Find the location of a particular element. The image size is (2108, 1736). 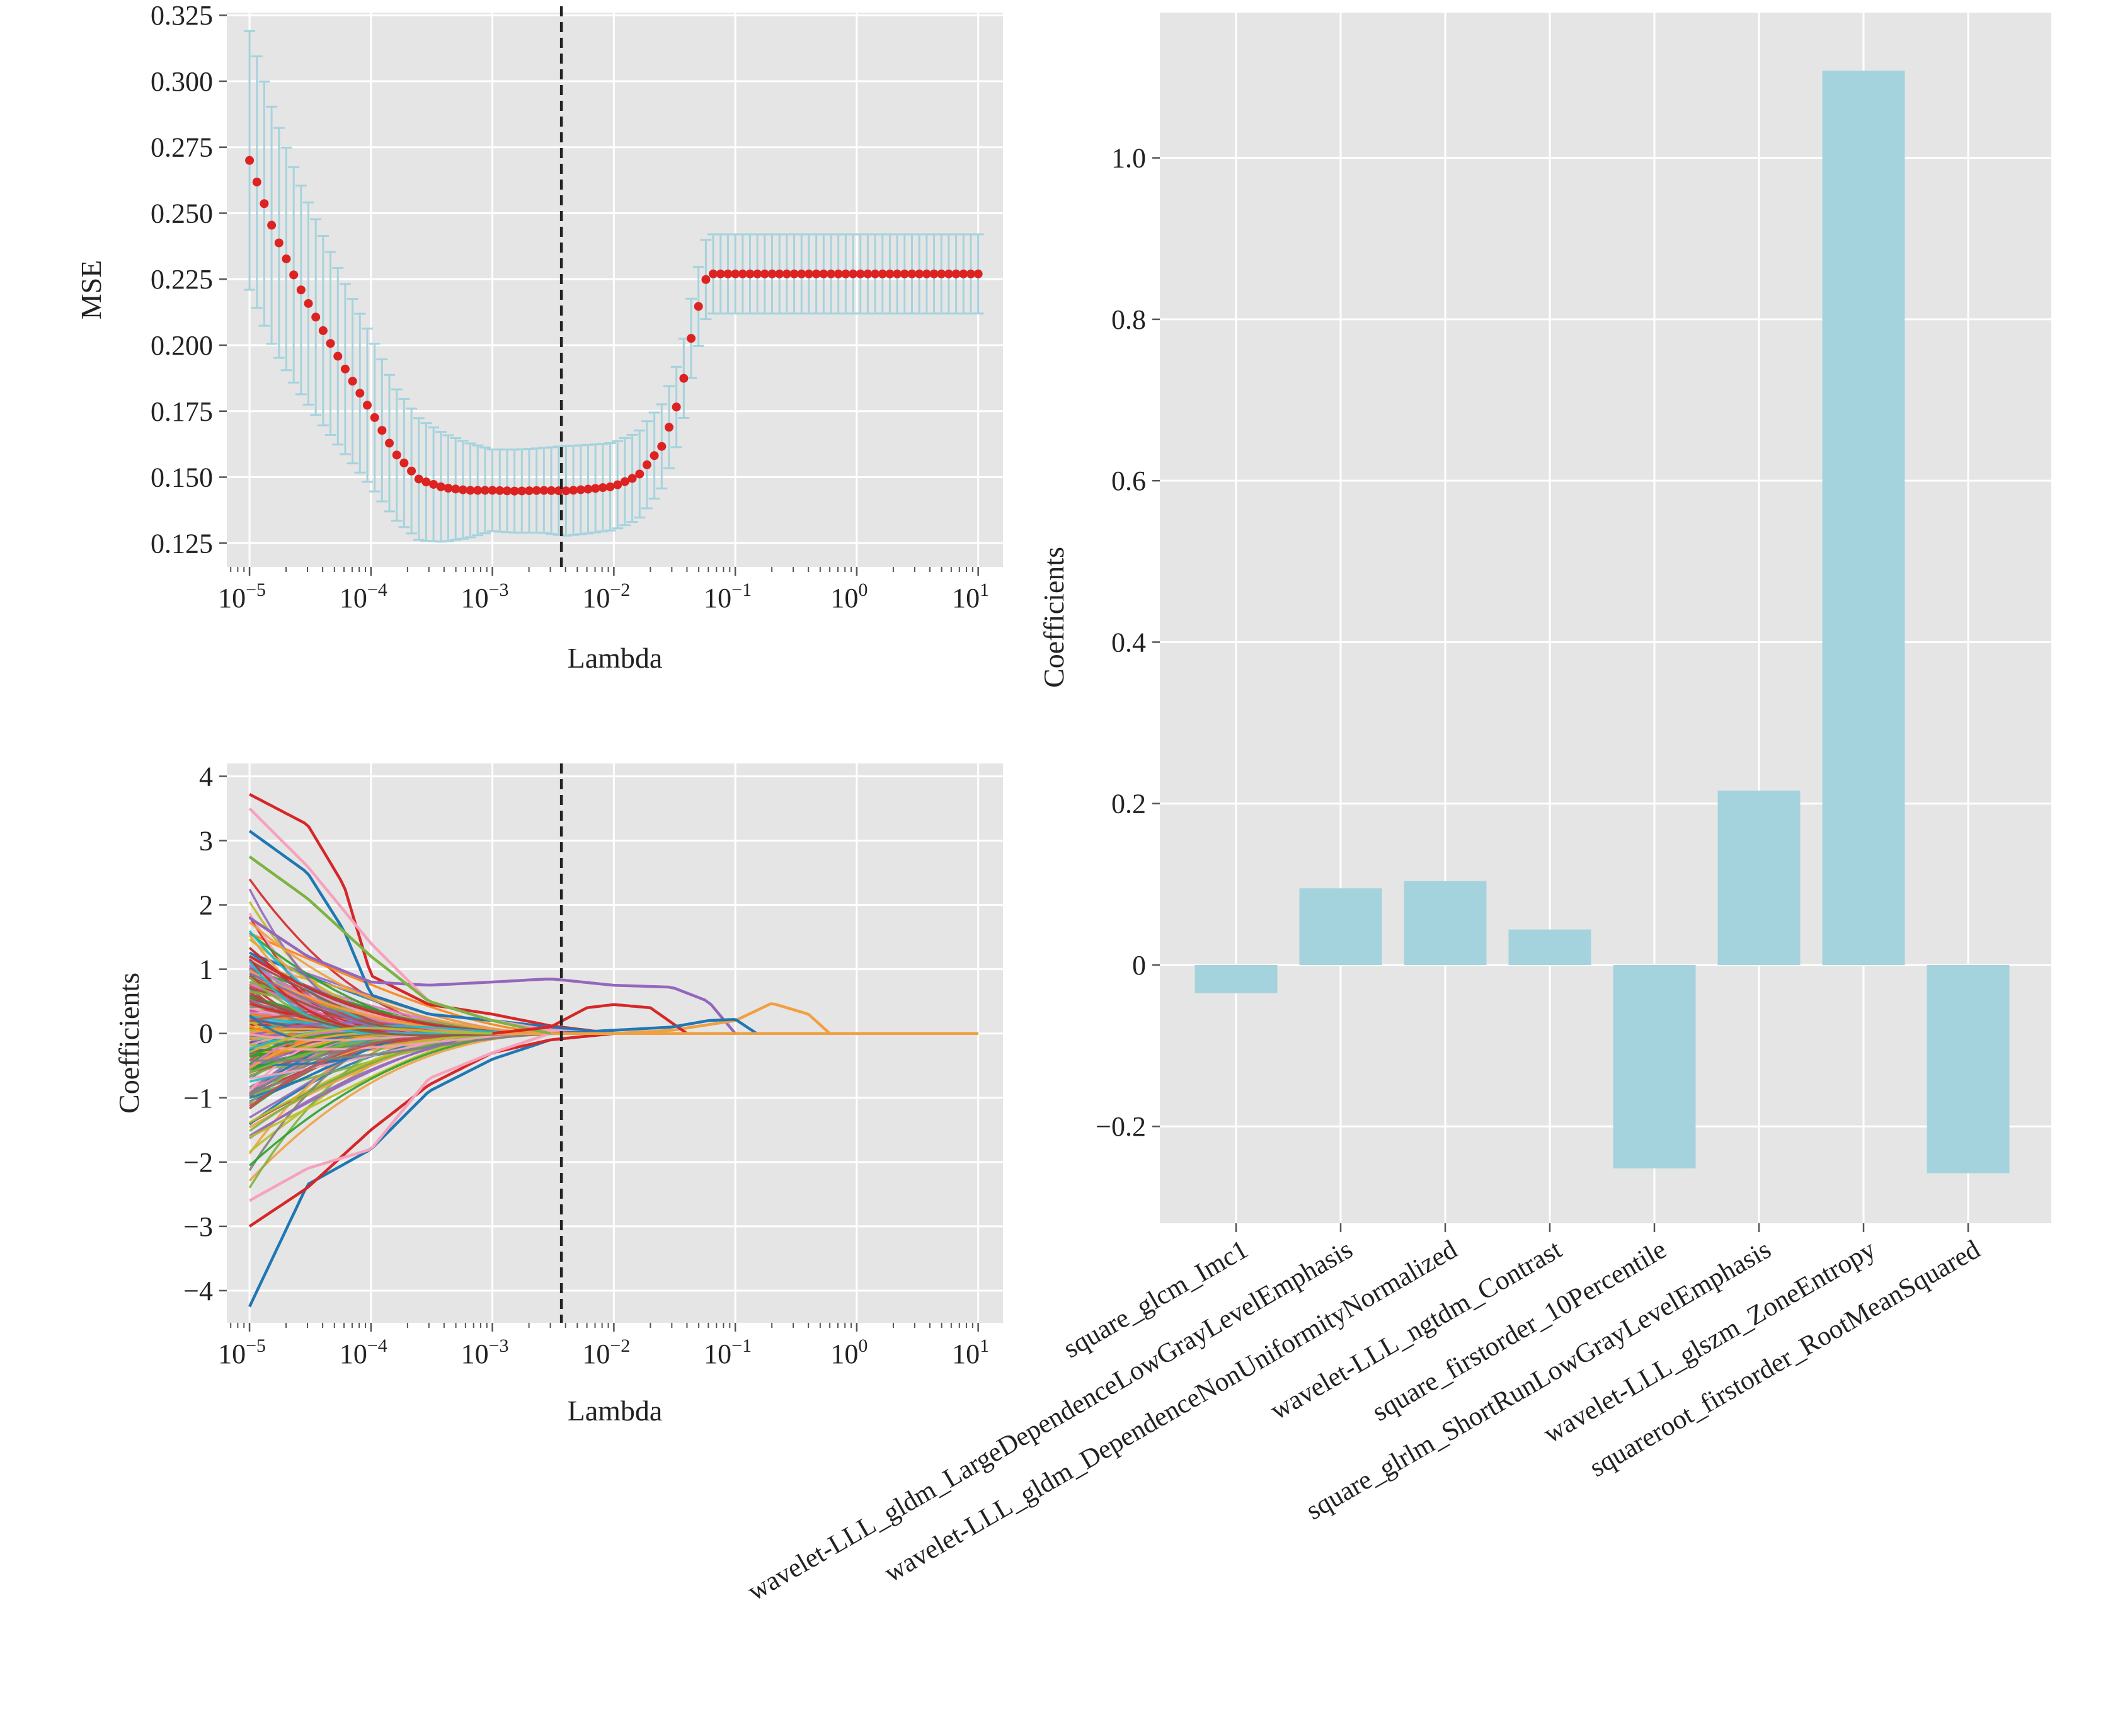

mse-y-tick-label: 0.300 is located at coordinates (182, 82).